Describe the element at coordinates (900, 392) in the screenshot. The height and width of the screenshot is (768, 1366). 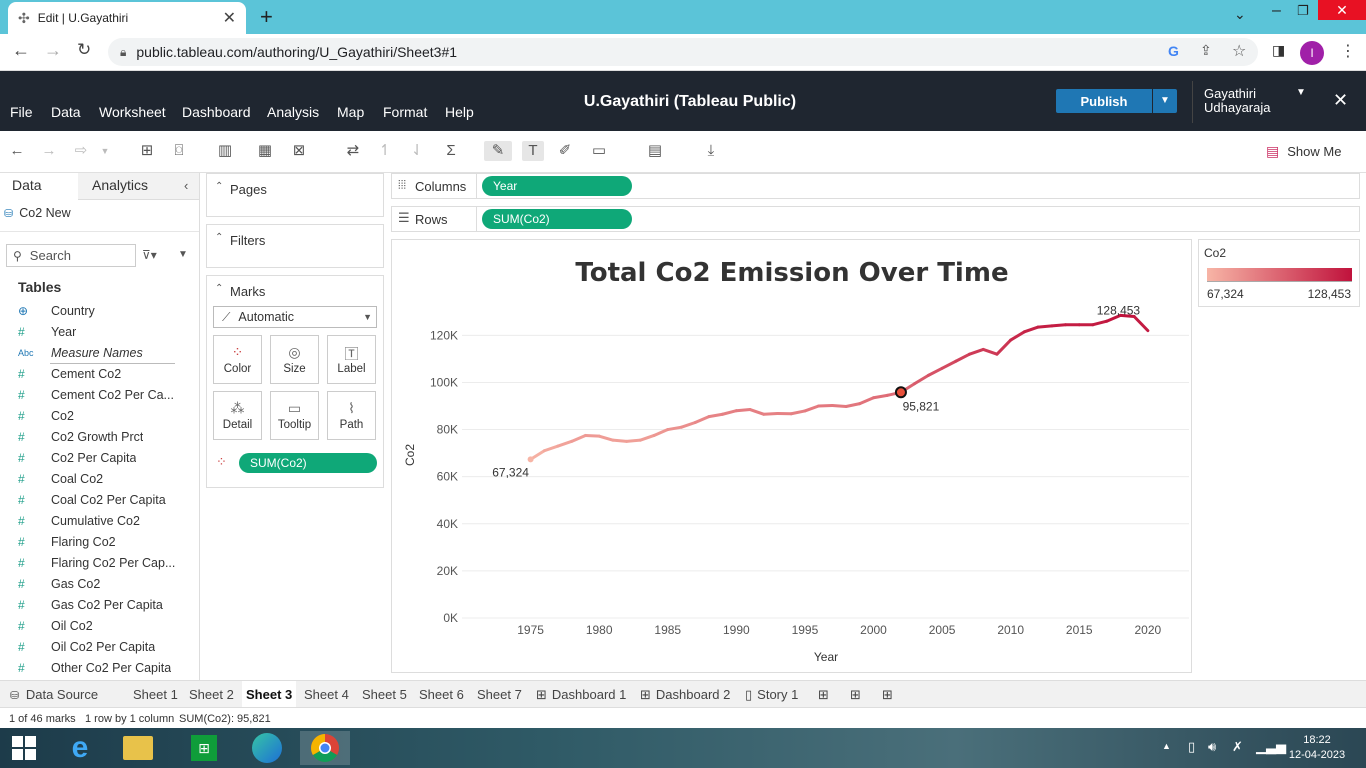
I see `selected-mark` at that location.